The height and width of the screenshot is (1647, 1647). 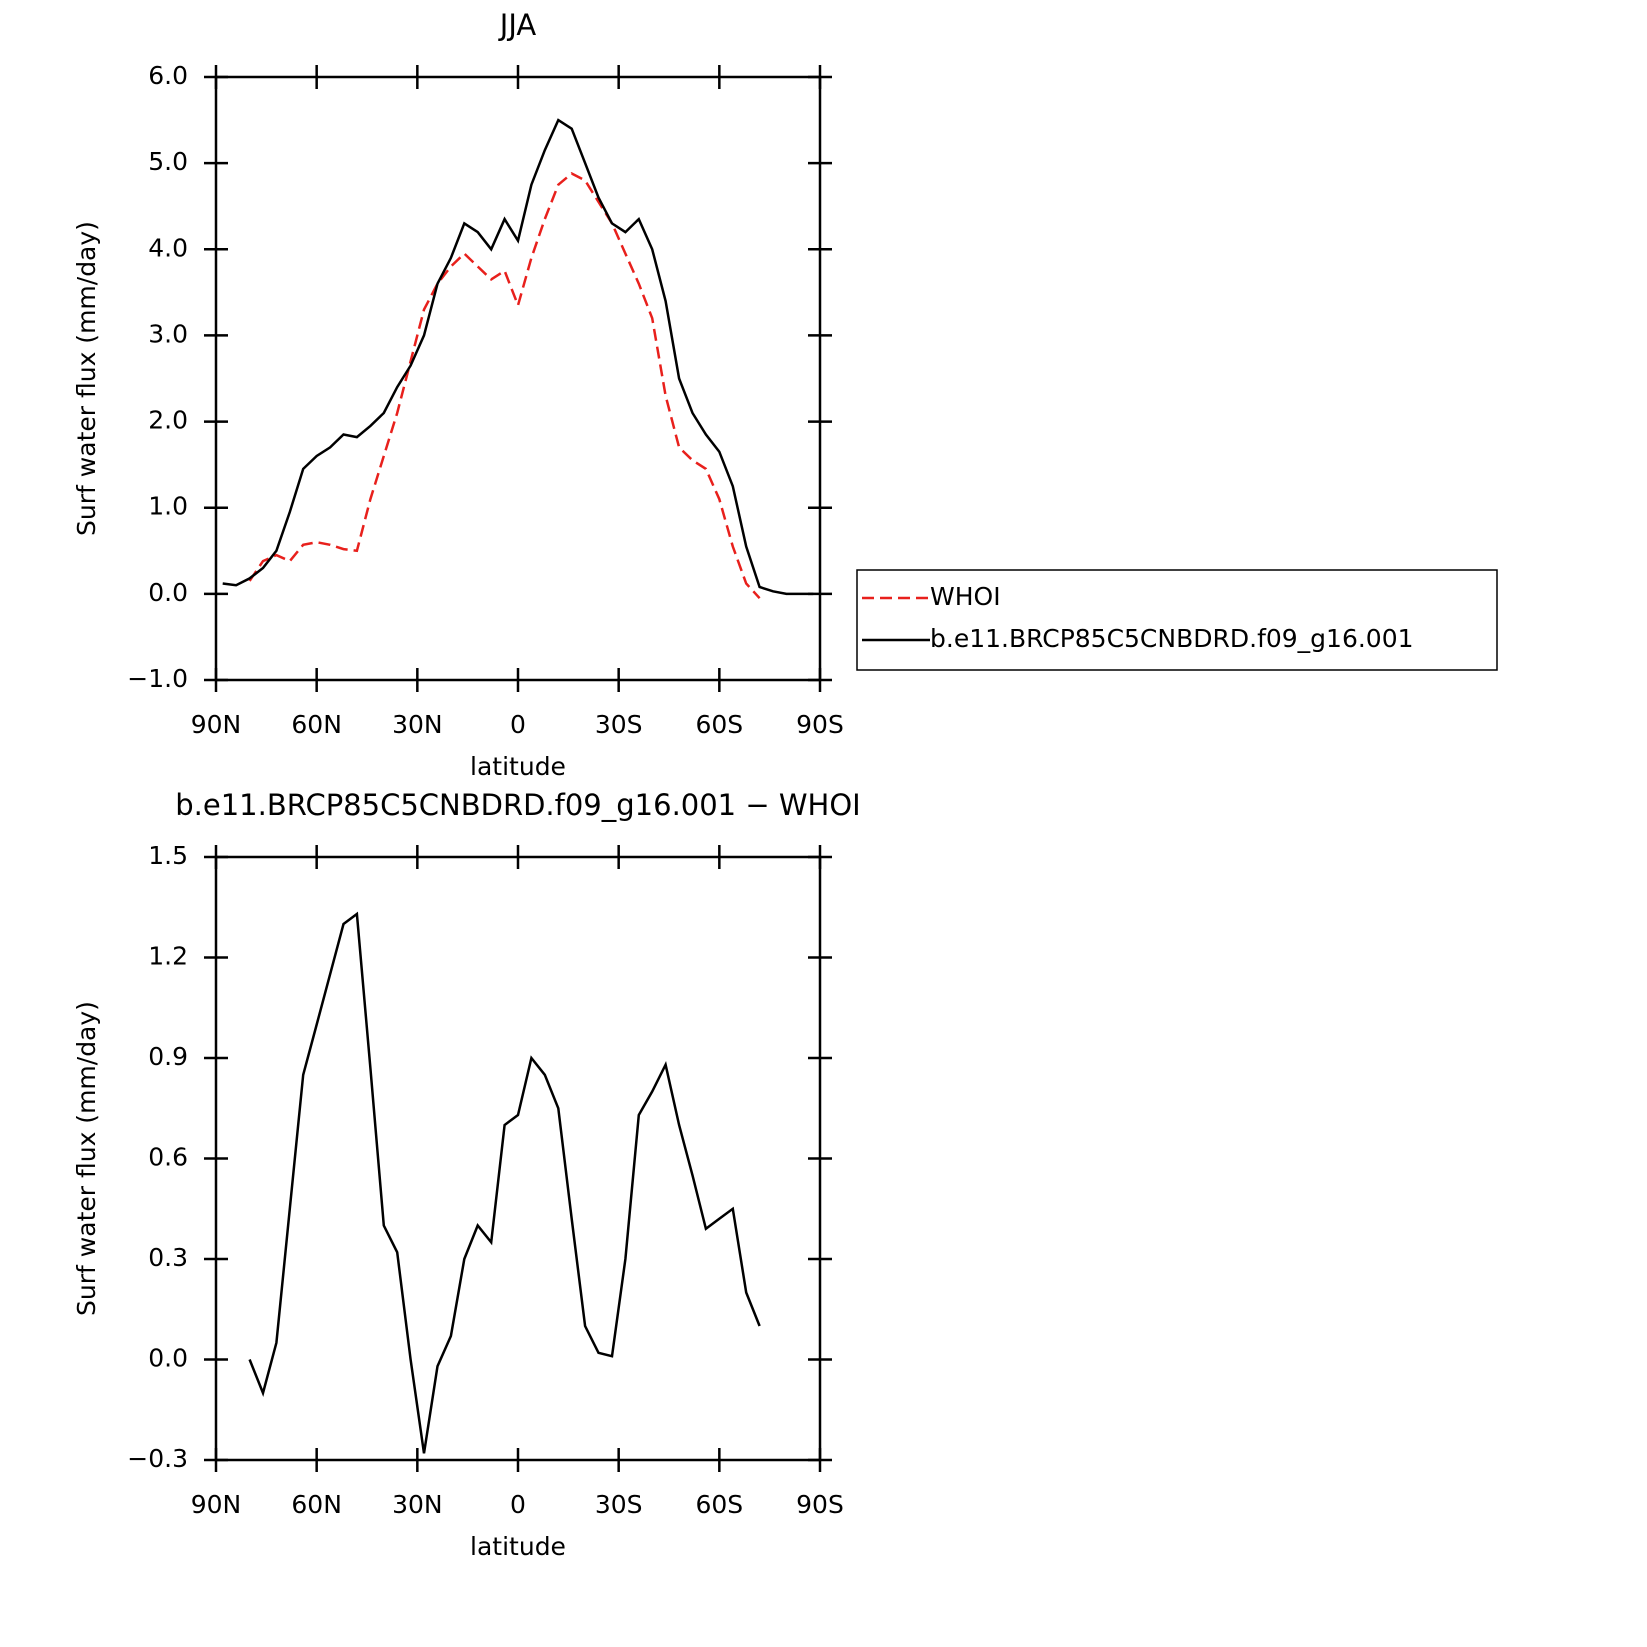 What do you see at coordinates (168, 75) in the screenshot?
I see `y-tick-label: 6.0` at bounding box center [168, 75].